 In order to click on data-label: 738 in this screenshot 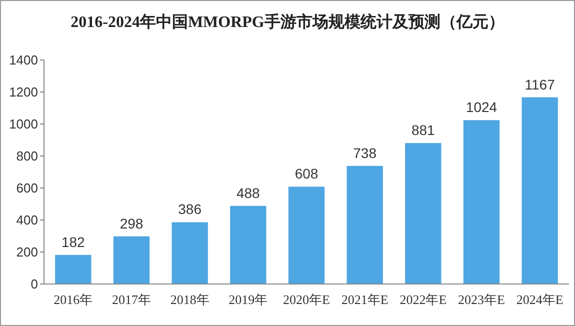, I will do `click(365, 152)`.